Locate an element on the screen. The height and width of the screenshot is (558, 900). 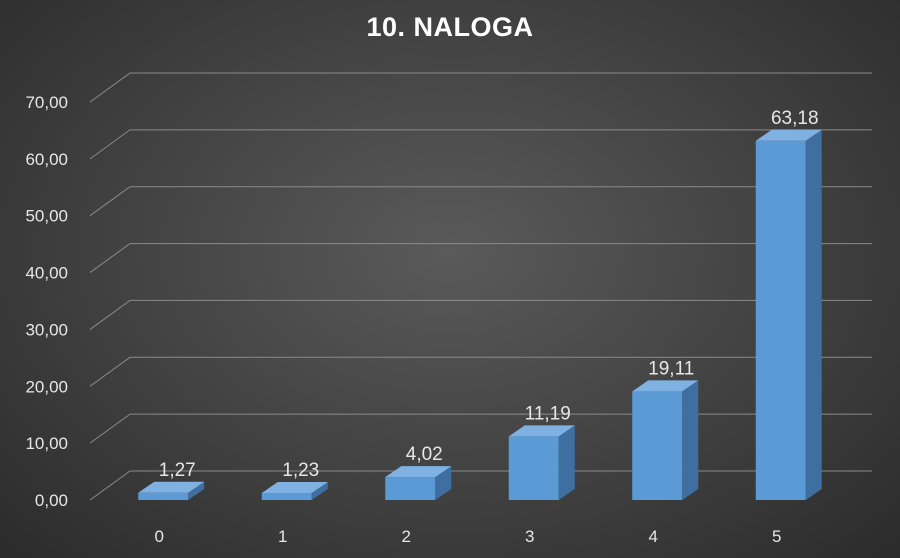
x-tick-label: 4 is located at coordinates (653, 536).